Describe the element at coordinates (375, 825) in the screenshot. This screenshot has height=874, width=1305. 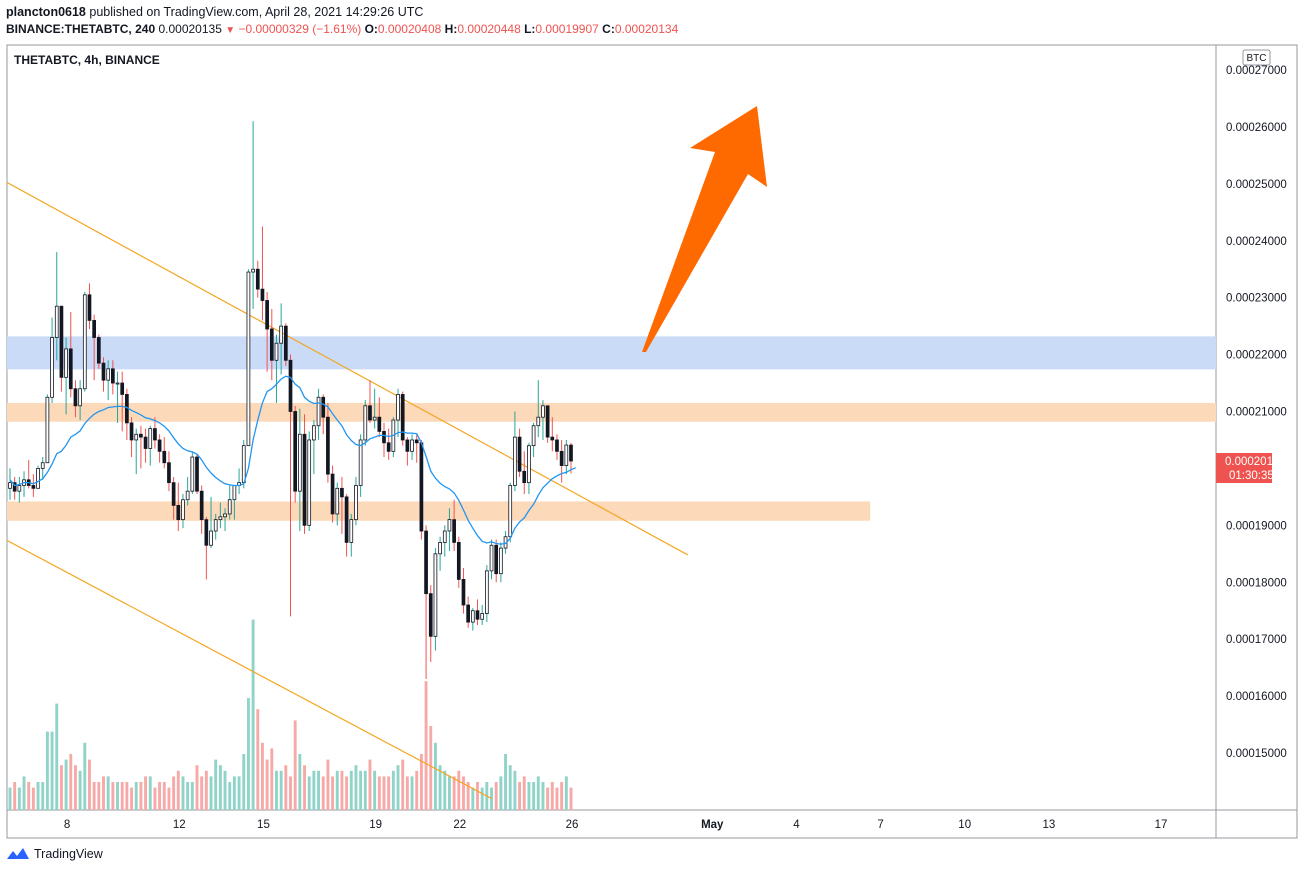
I see `time-tick-label: 19` at that location.